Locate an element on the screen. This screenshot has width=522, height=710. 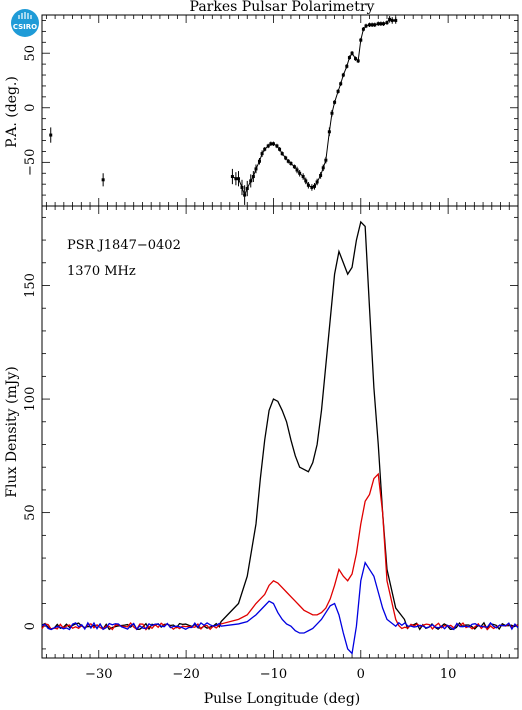
x-tick-label: −30 is located at coordinates (98, 674).